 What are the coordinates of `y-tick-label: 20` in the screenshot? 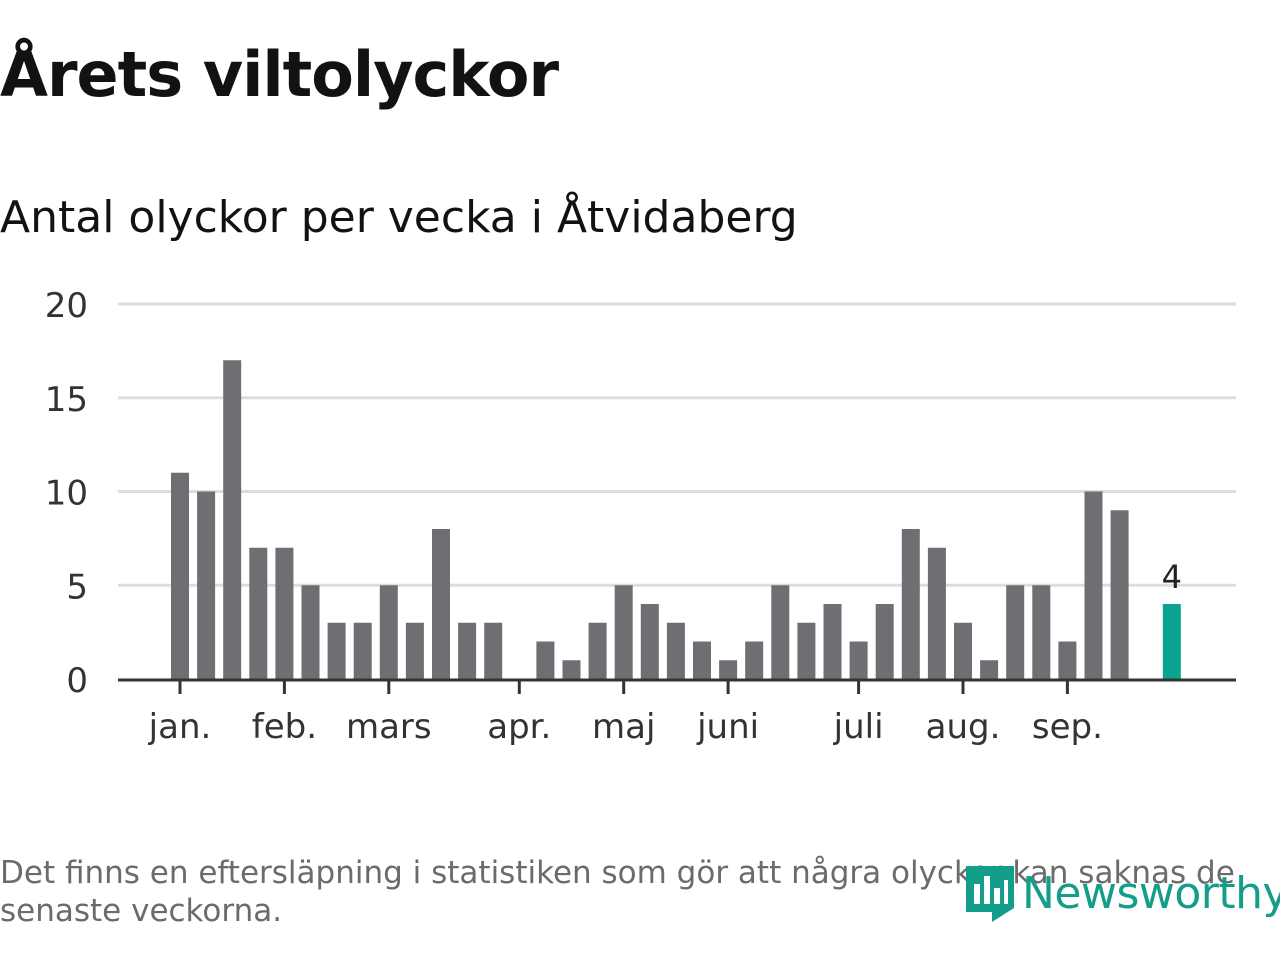 It's located at (66, 306).